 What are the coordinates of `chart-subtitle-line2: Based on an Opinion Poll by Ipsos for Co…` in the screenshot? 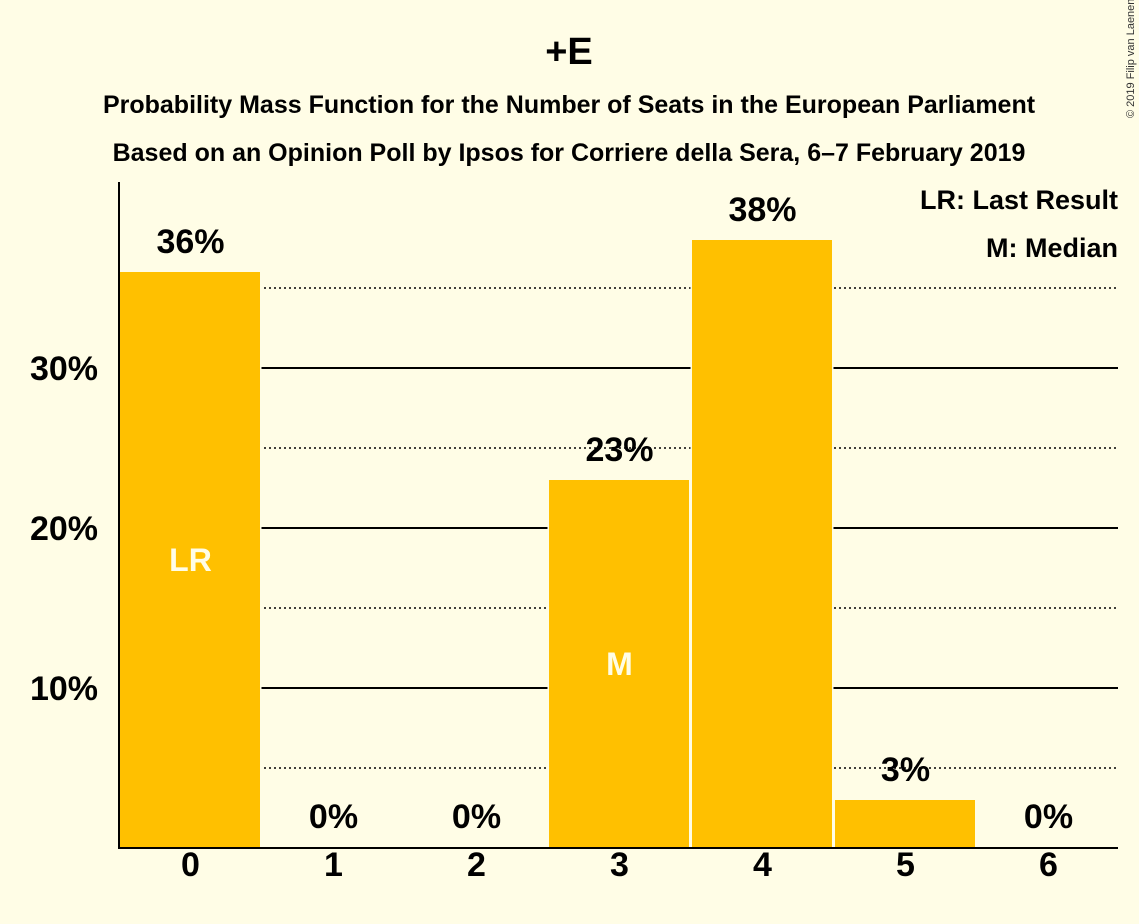 It's located at (569, 153).